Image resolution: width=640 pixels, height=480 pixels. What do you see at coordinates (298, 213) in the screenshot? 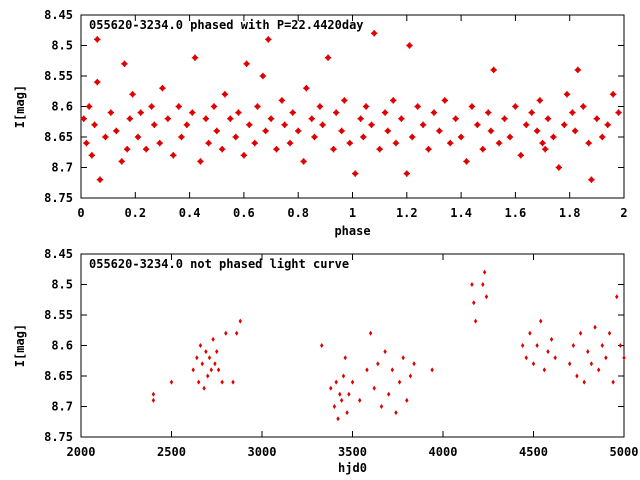
I see `x-tick-label: 0.8` at bounding box center [298, 213].